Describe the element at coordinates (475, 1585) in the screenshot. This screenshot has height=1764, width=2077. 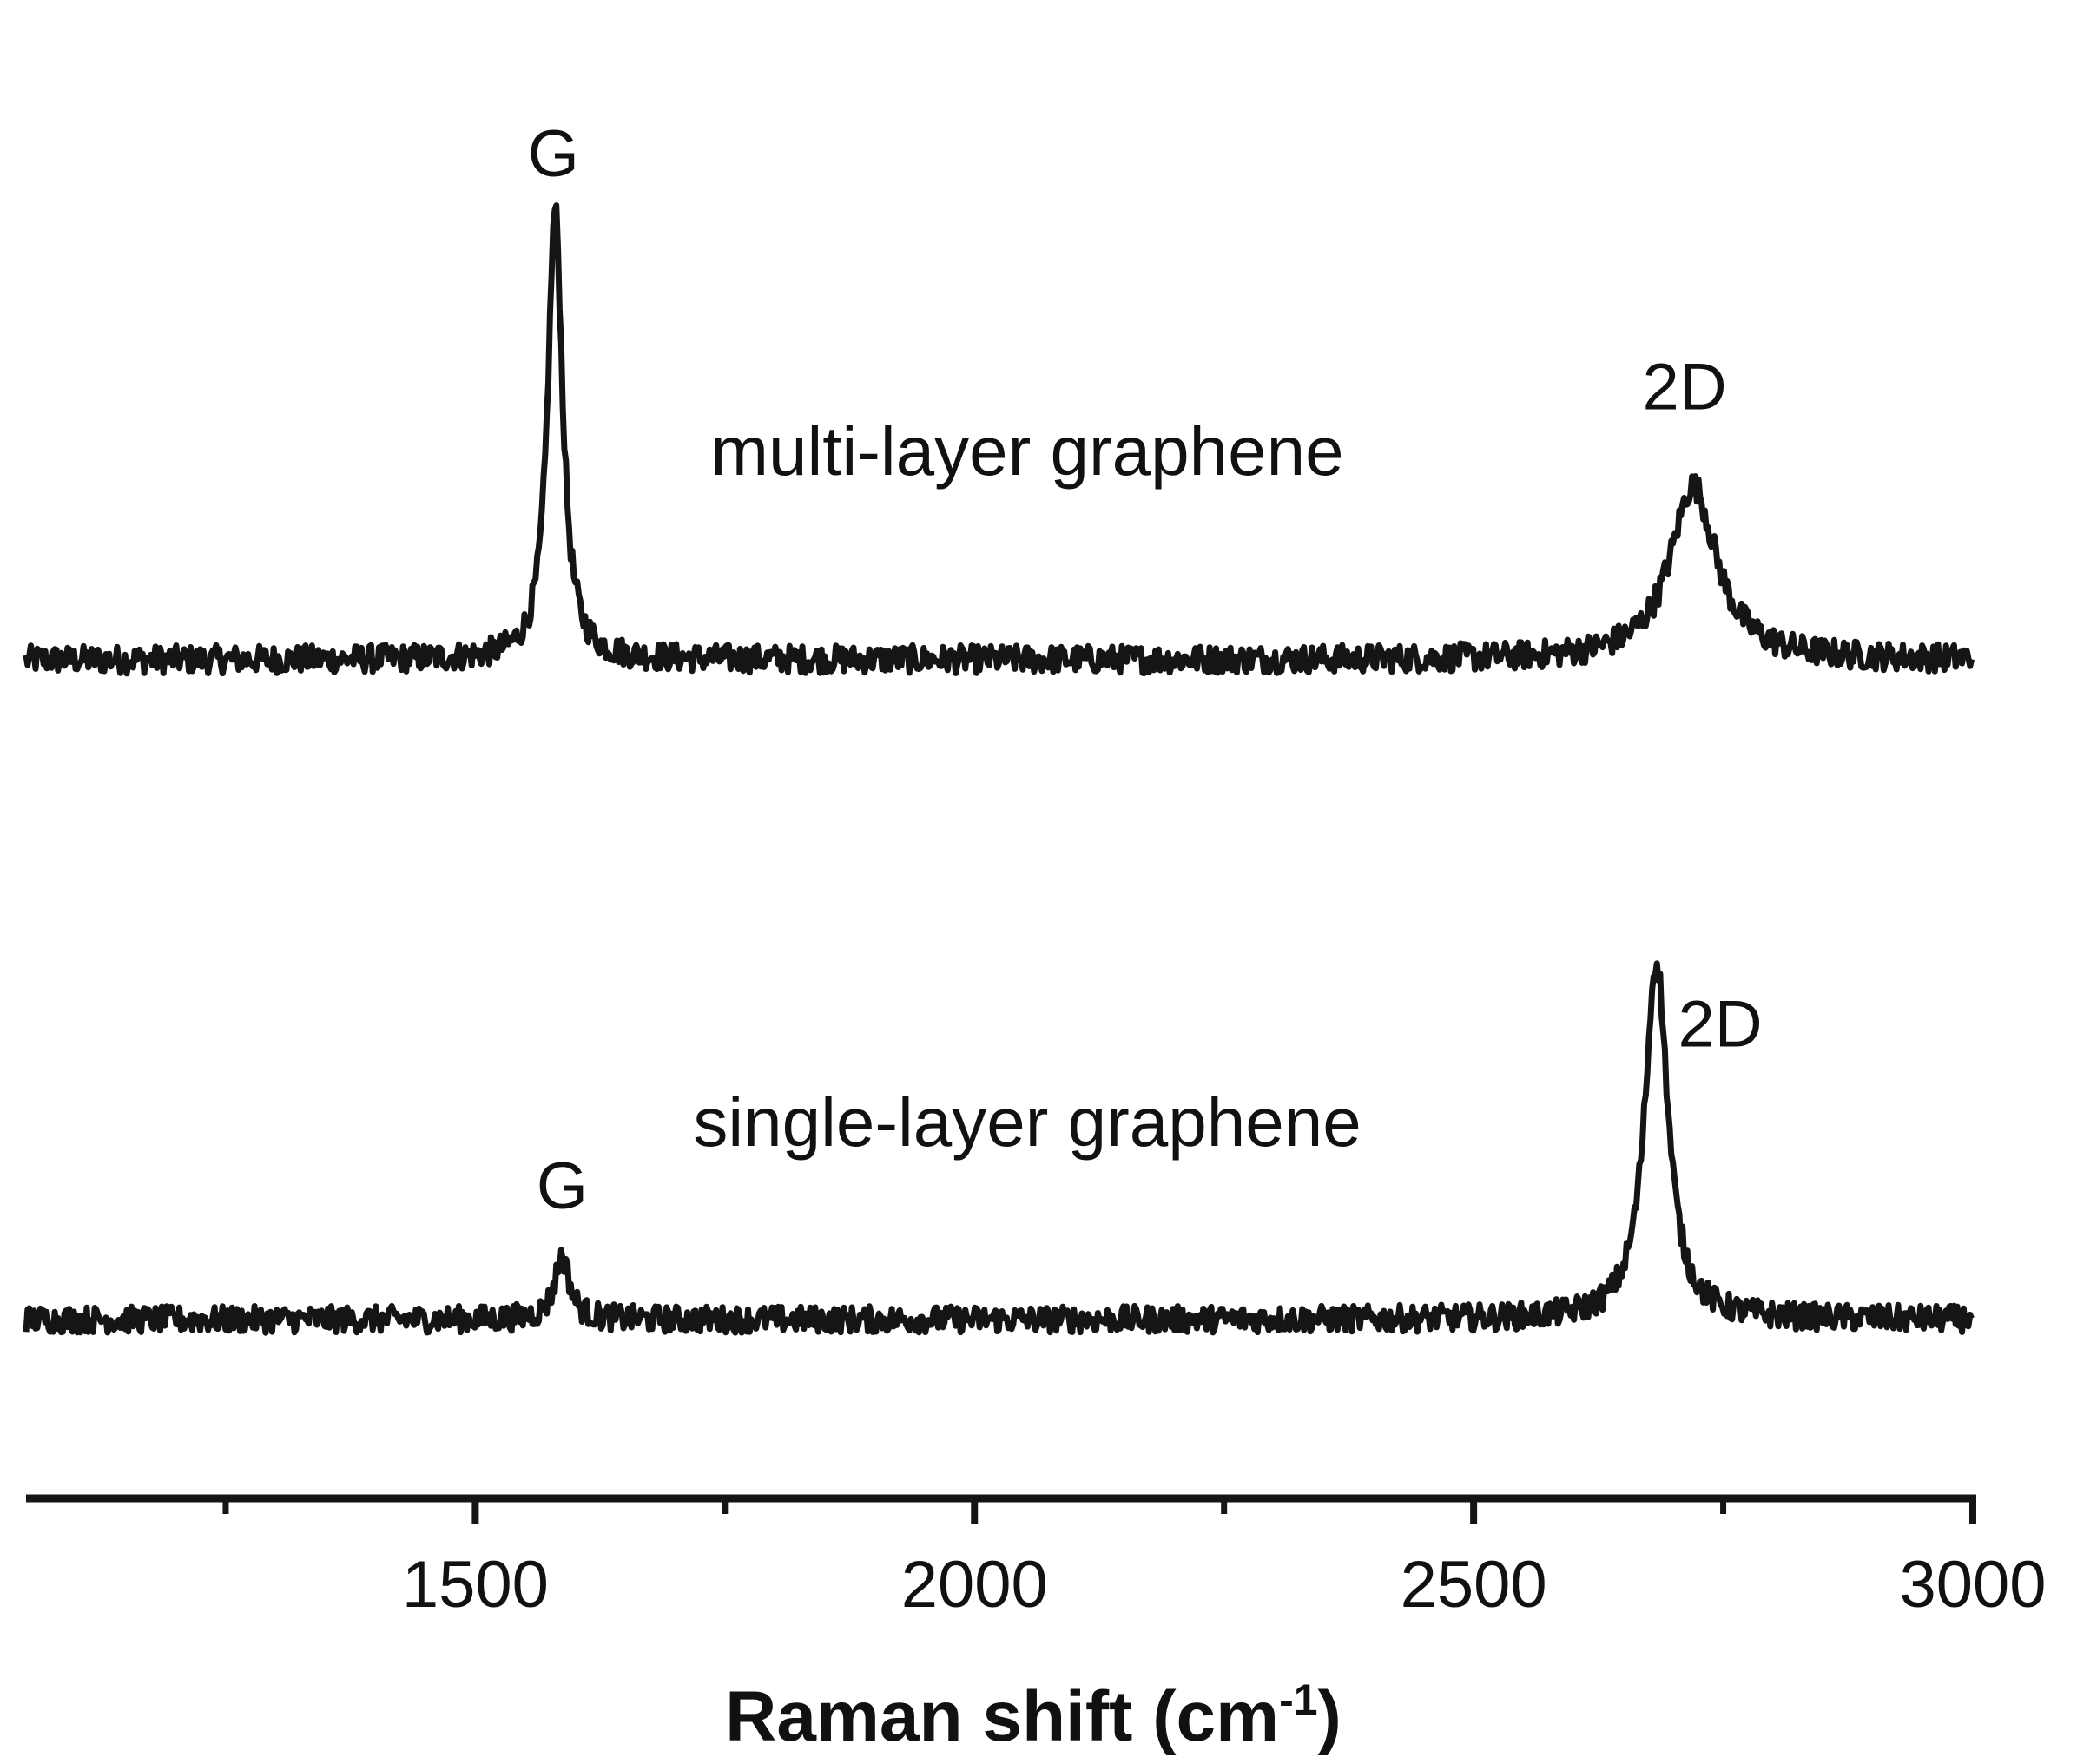
I see `x-tick-label-1500: 1500` at that location.